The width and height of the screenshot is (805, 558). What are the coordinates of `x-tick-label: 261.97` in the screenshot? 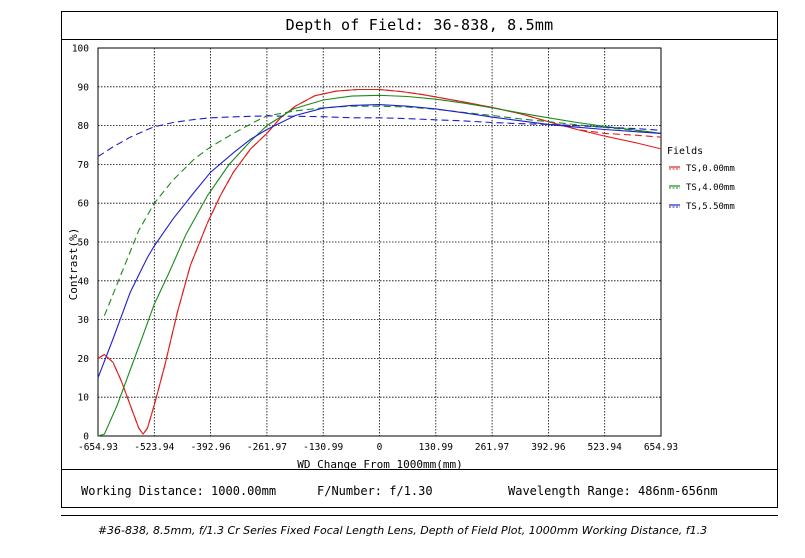 It's located at (492, 447).